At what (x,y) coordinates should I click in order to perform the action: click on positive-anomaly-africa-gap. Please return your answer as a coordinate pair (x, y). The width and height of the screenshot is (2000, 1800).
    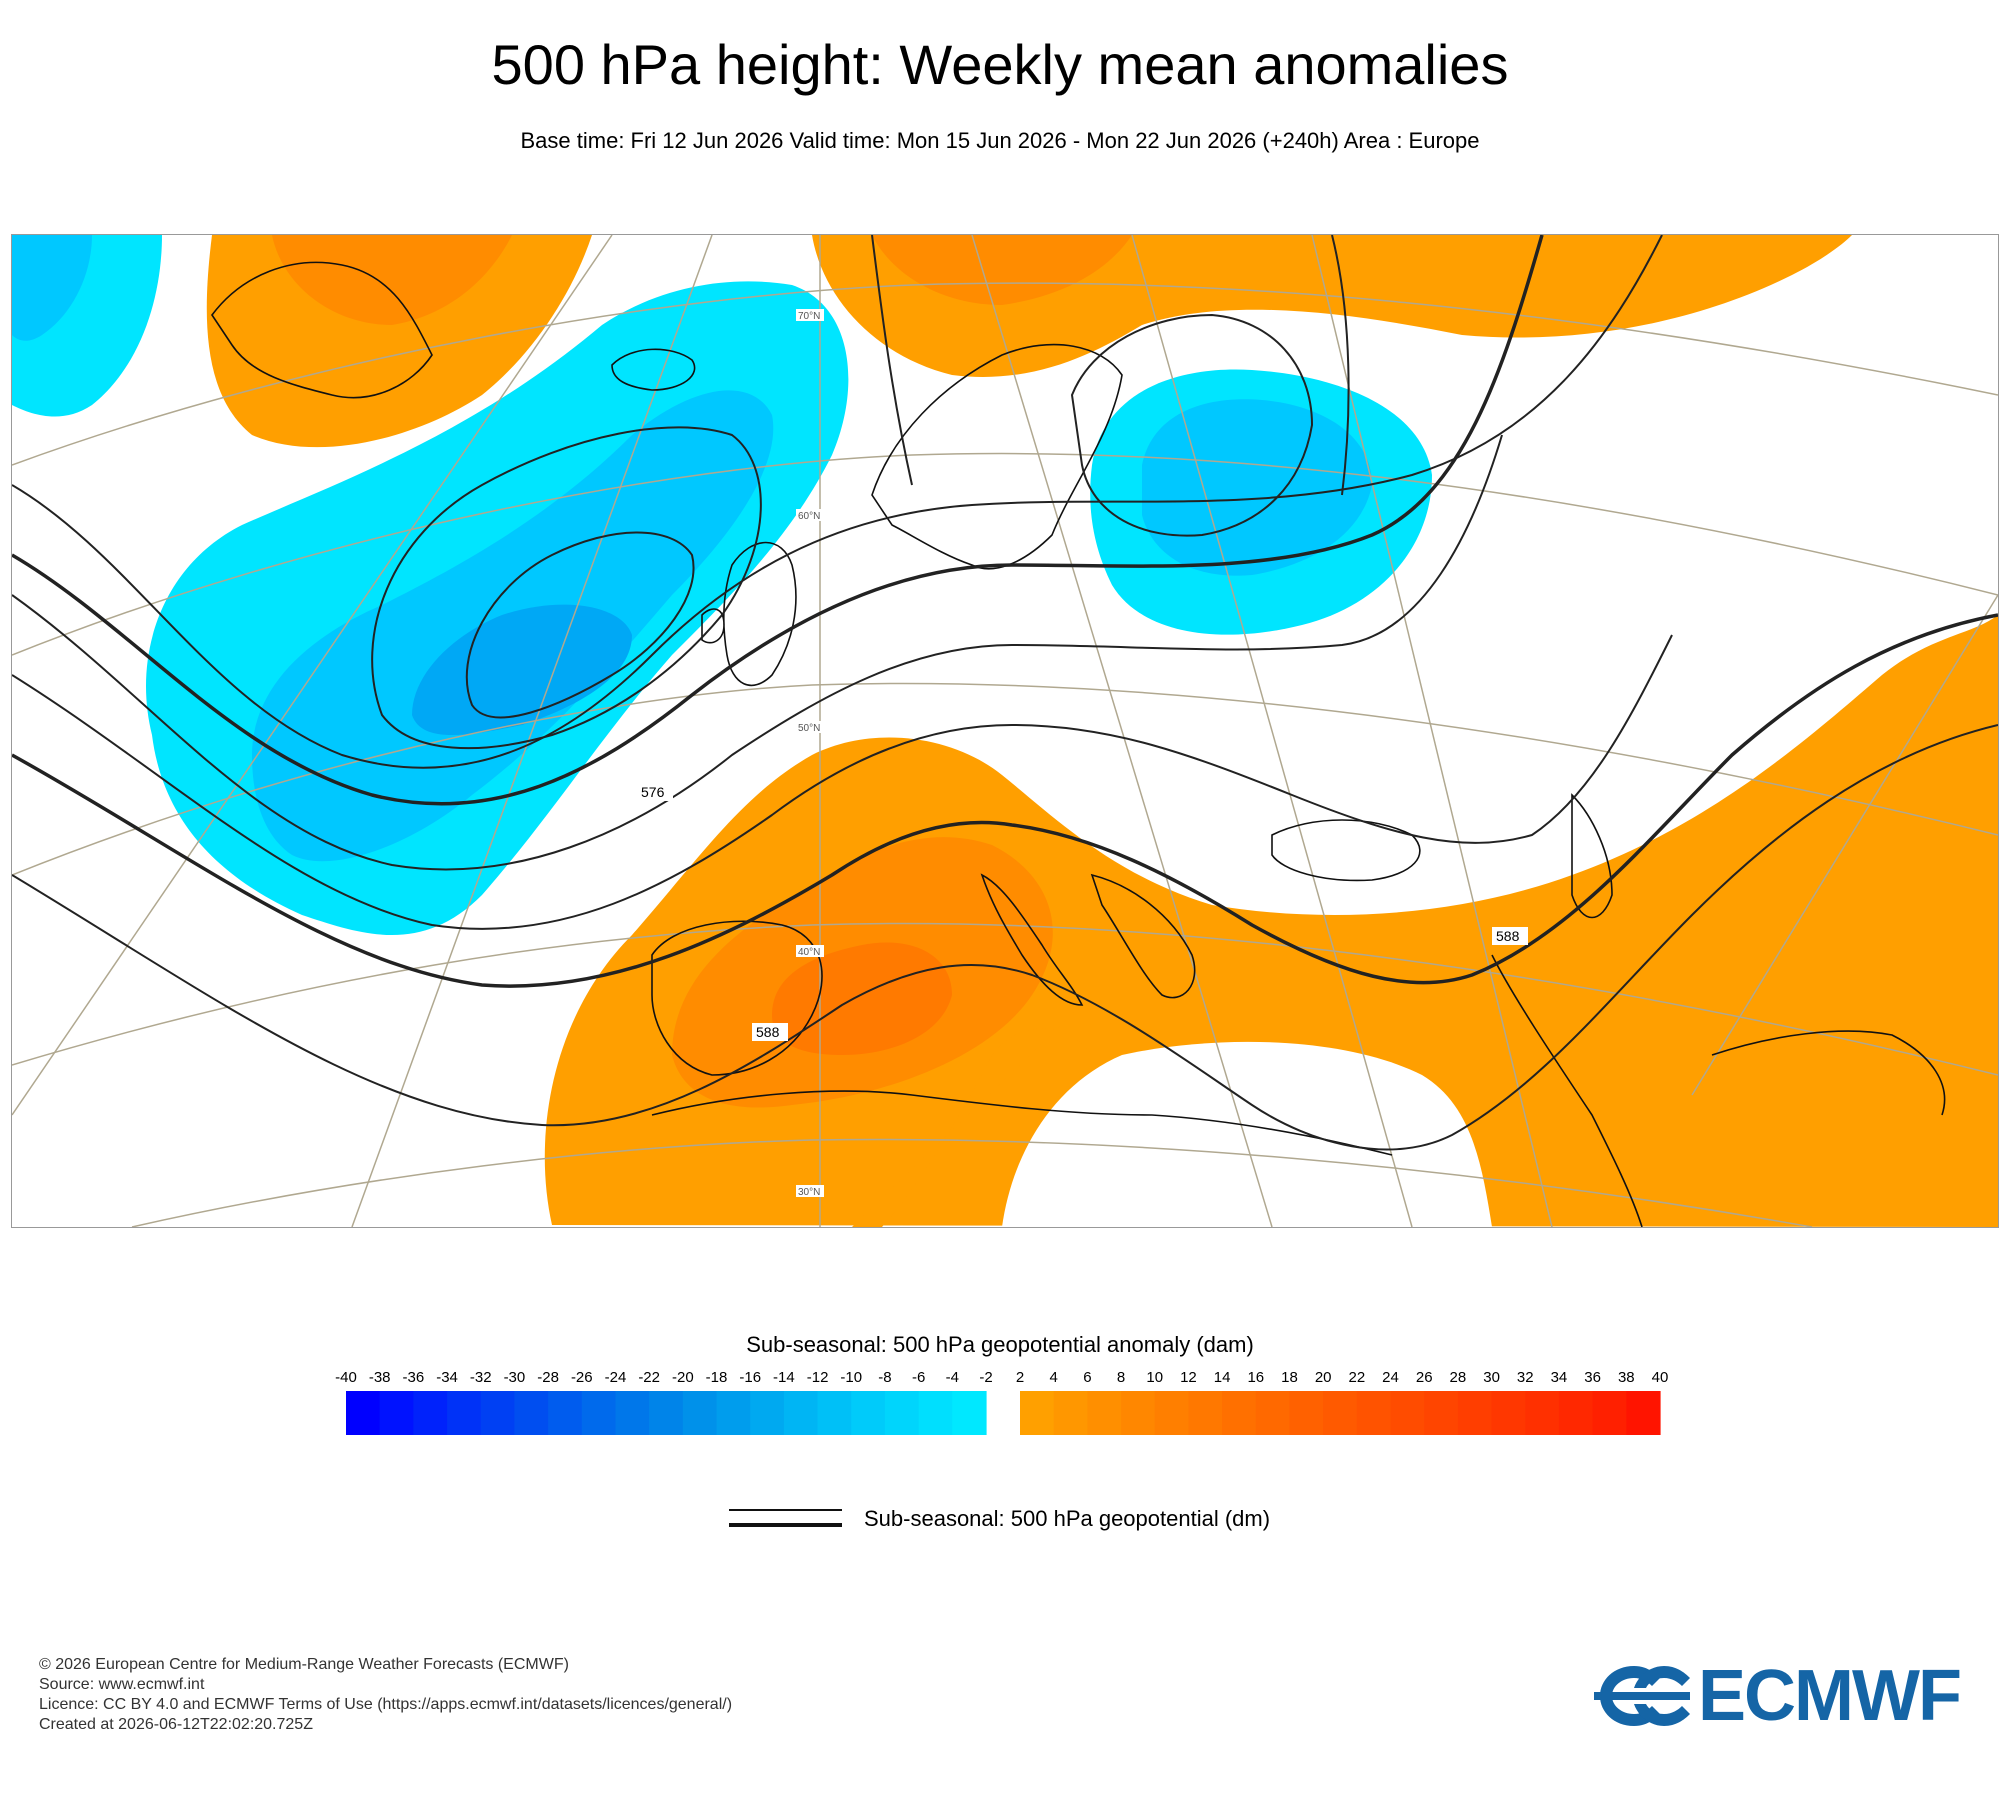
    Looking at the image, I should click on (972, 1111).